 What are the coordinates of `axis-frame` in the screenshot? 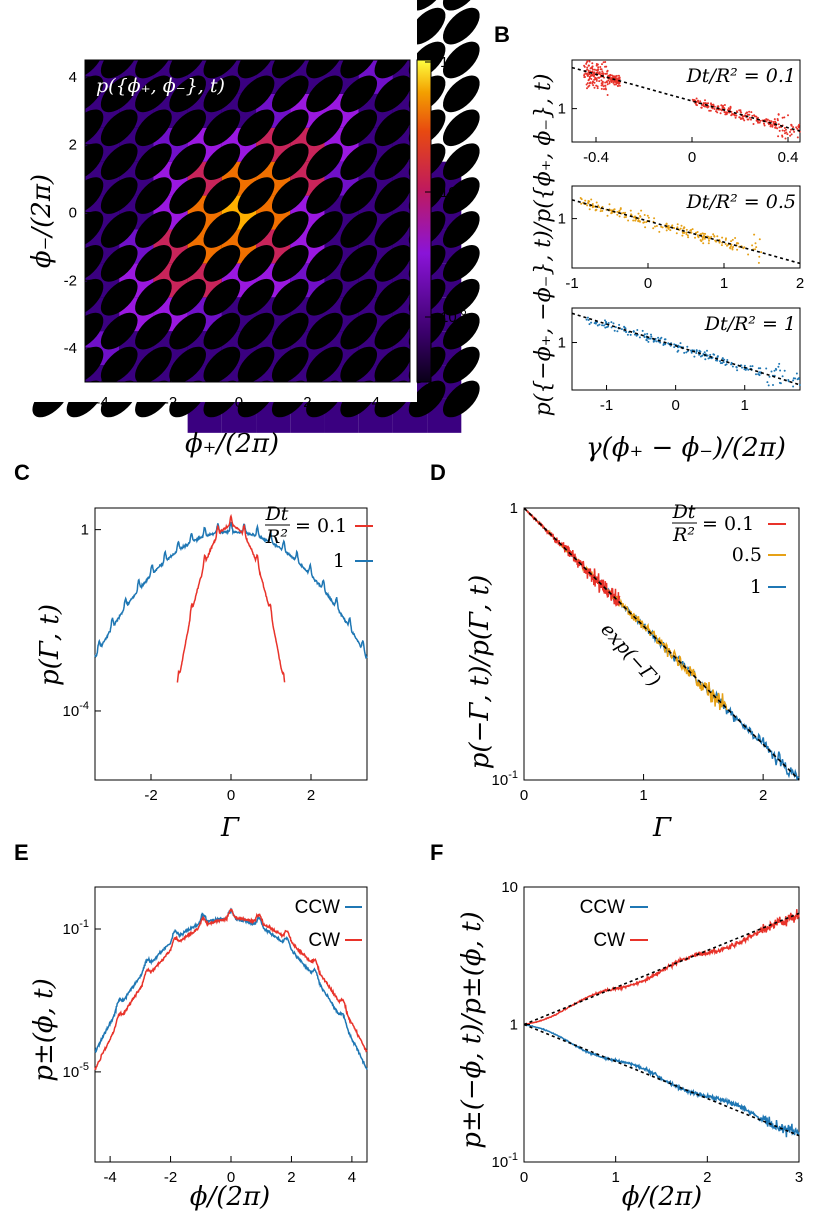 It's located at (686, 101).